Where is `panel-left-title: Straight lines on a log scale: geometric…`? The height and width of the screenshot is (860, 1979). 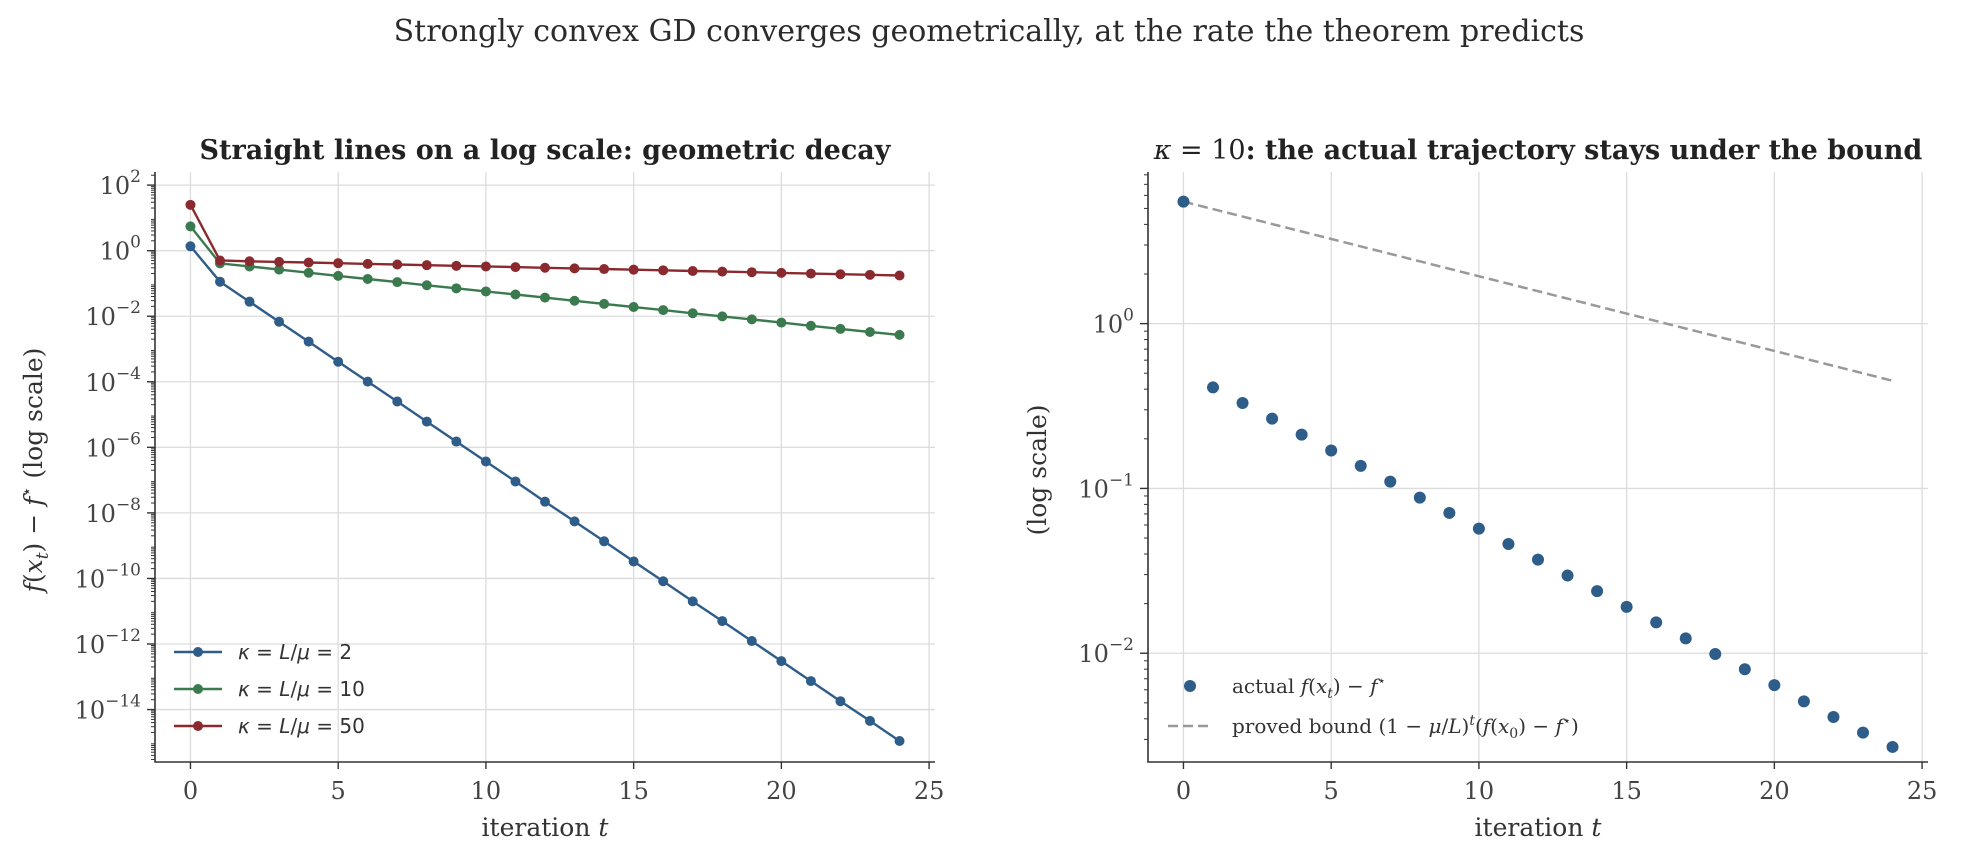
panel-left-title: Straight lines on a log scale: geometric… is located at coordinates (546, 150).